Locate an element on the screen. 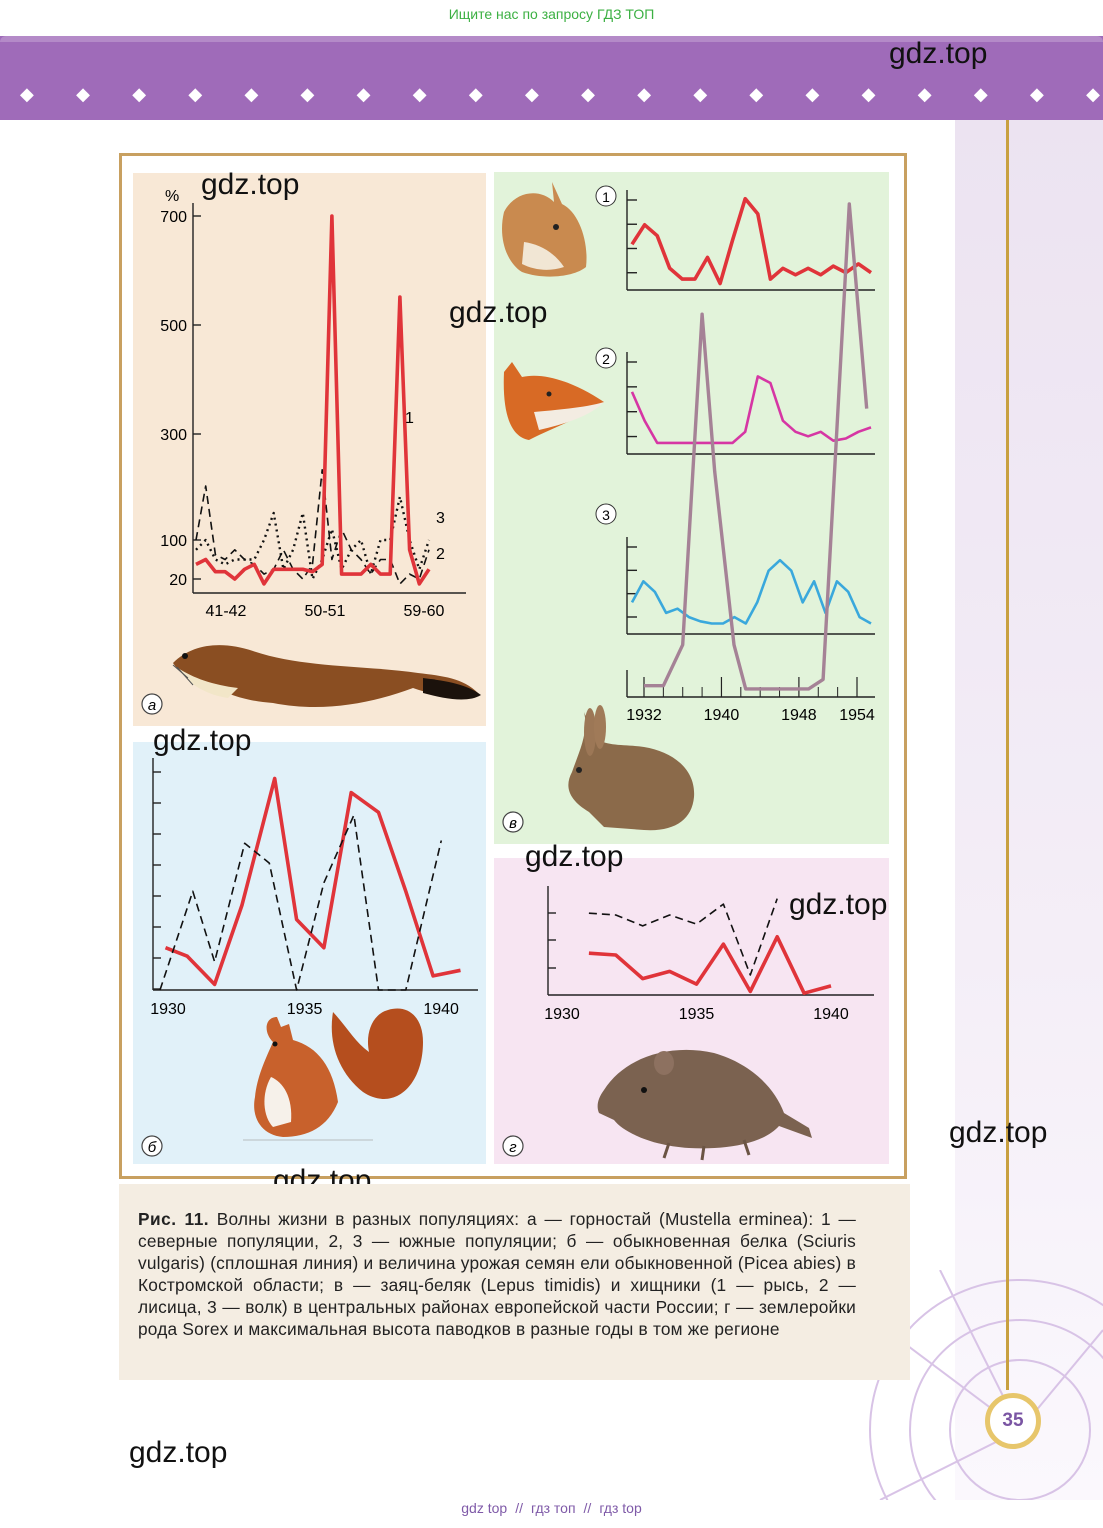 The height and width of the screenshot is (1528, 1103). series-floods is located at coordinates (683, 937).